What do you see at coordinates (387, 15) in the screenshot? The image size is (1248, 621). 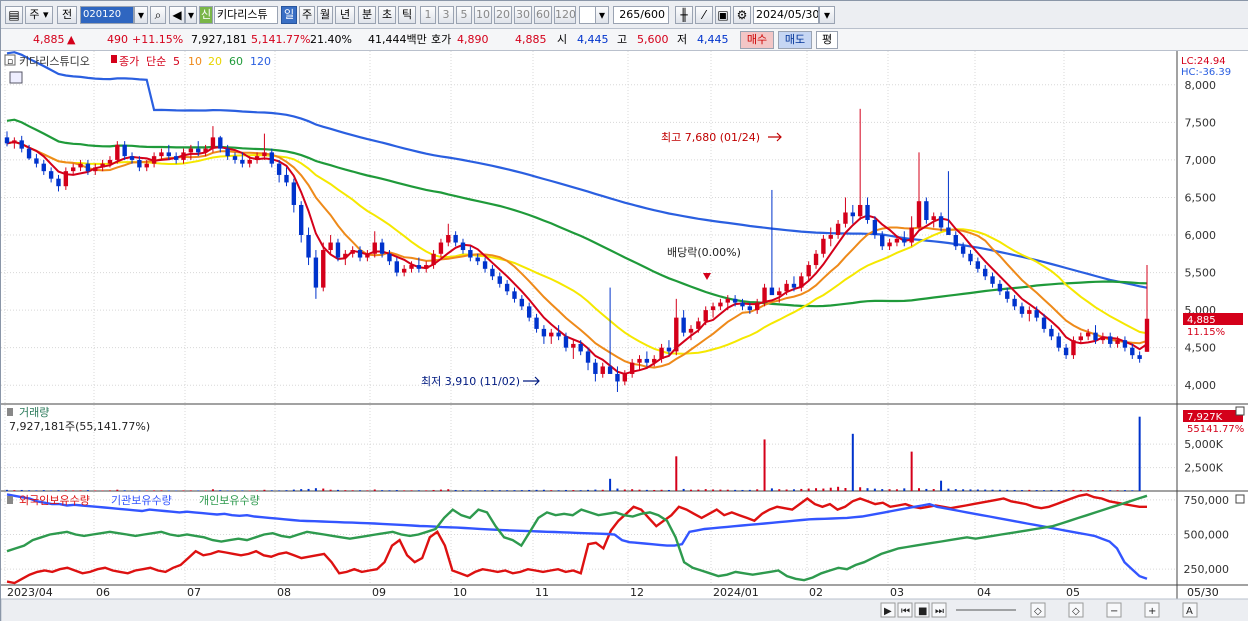 I see `period-second-tab: 초` at bounding box center [387, 15].